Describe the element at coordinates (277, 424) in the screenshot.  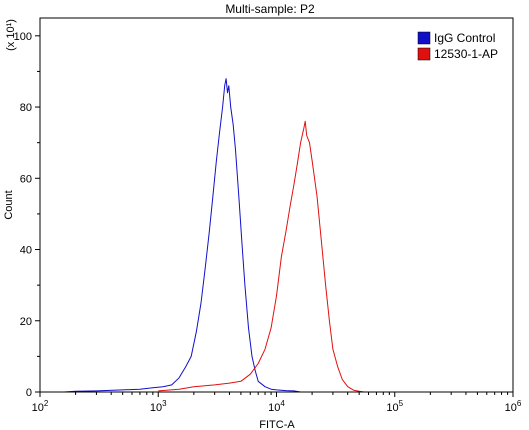
I see `x-axis-label: FITC-A` at that location.